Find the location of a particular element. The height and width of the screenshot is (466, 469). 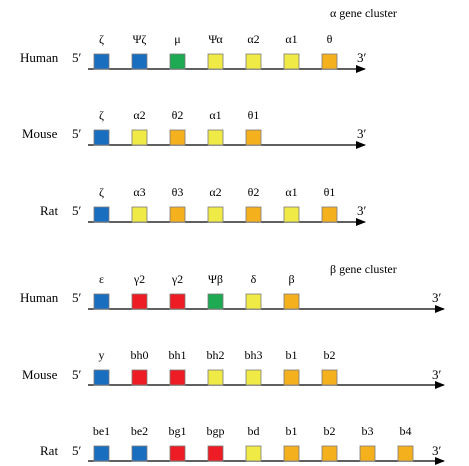

species-label-alpha-mouse: Mouse is located at coordinates (40, 133).